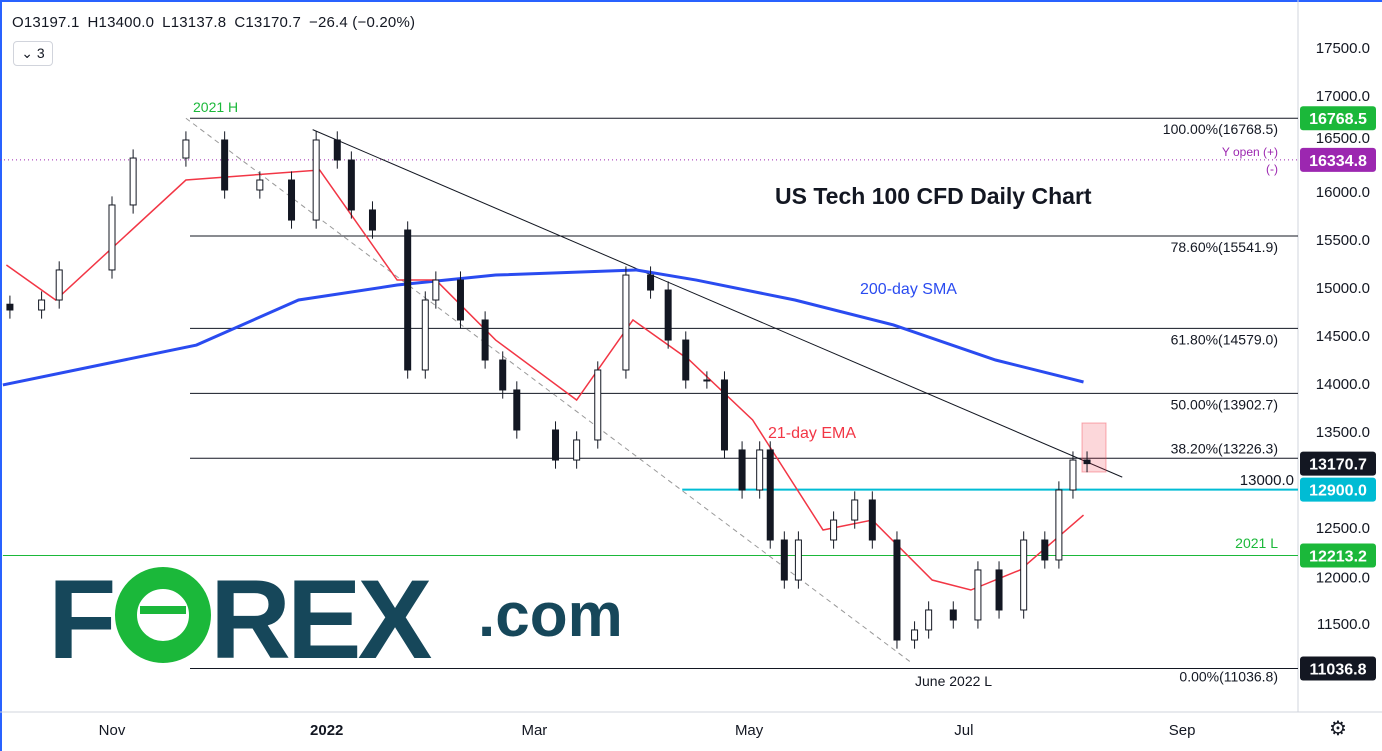 This screenshot has width=1382, height=751. I want to click on time-tick-label: 2022, so click(326, 730).